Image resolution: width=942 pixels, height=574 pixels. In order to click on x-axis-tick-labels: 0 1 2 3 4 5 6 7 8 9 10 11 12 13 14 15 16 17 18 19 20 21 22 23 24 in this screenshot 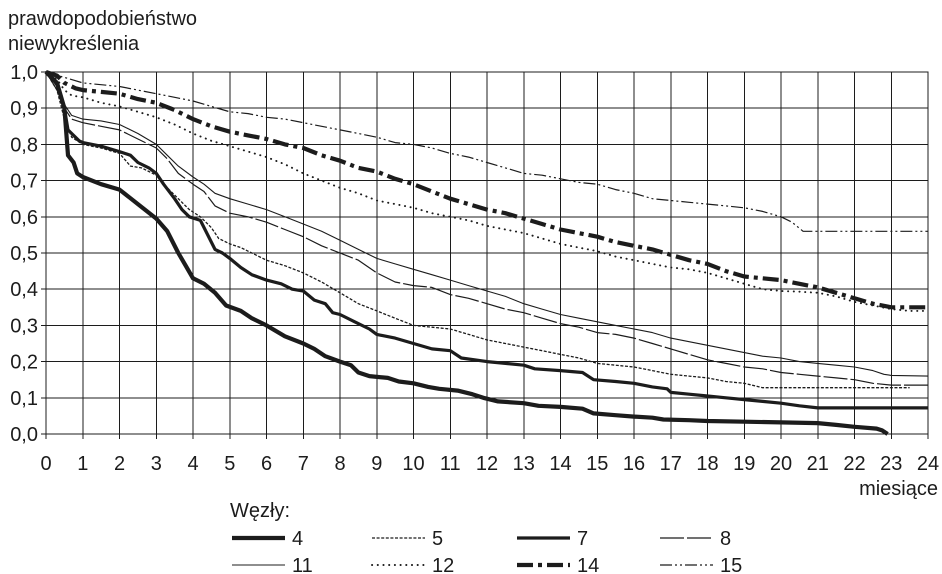, I will do `click(489, 464)`.